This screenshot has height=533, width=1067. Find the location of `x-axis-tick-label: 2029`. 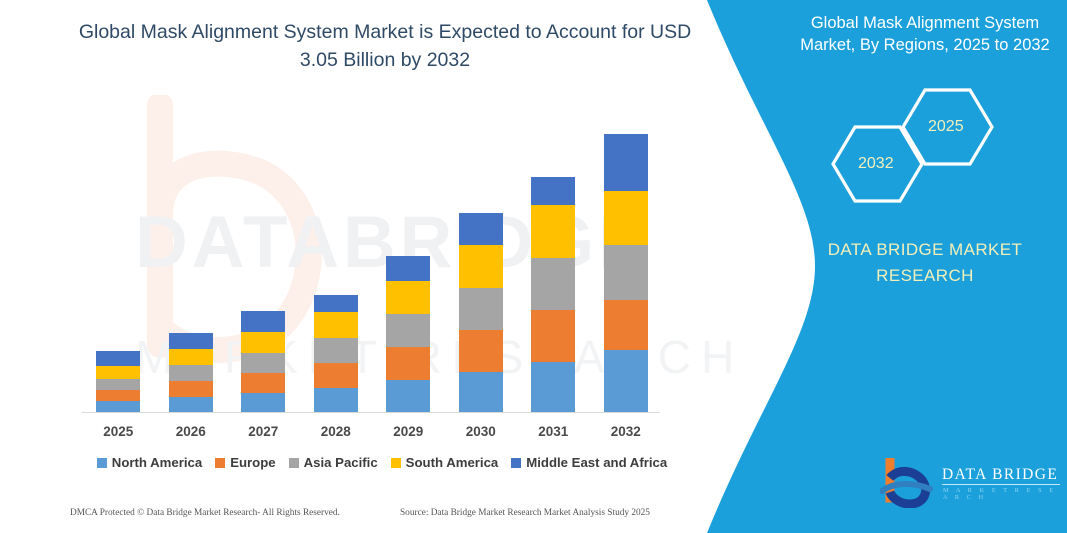

x-axis-tick-label: 2029 is located at coordinates (408, 431).